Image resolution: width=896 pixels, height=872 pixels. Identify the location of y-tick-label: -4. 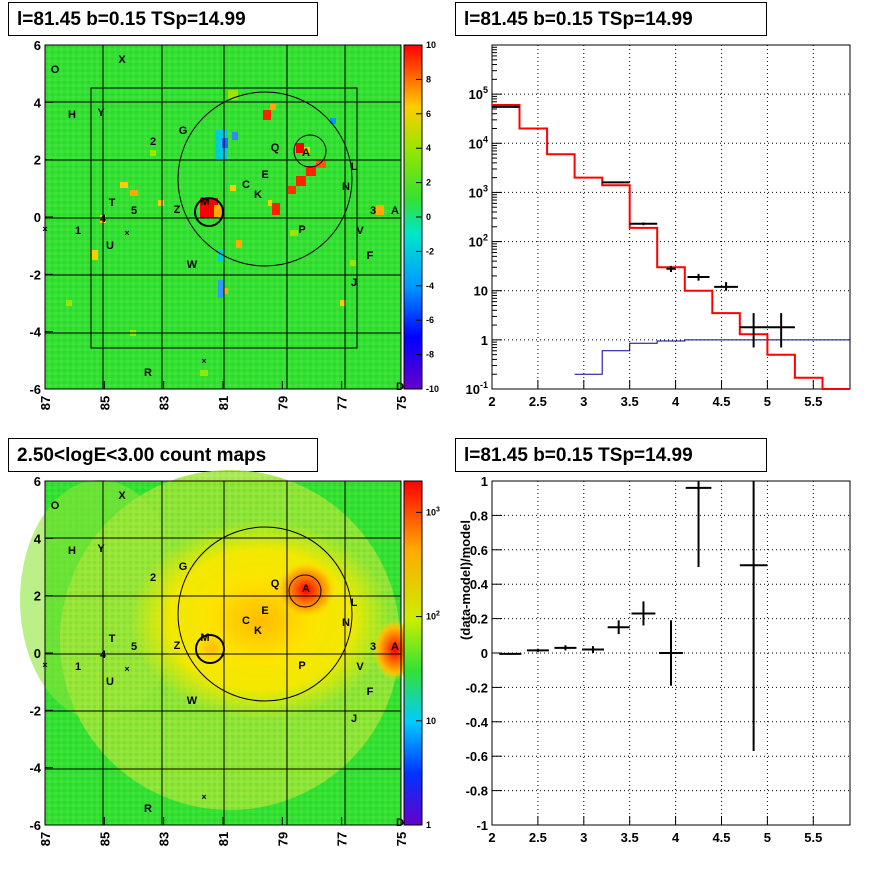
(35, 332).